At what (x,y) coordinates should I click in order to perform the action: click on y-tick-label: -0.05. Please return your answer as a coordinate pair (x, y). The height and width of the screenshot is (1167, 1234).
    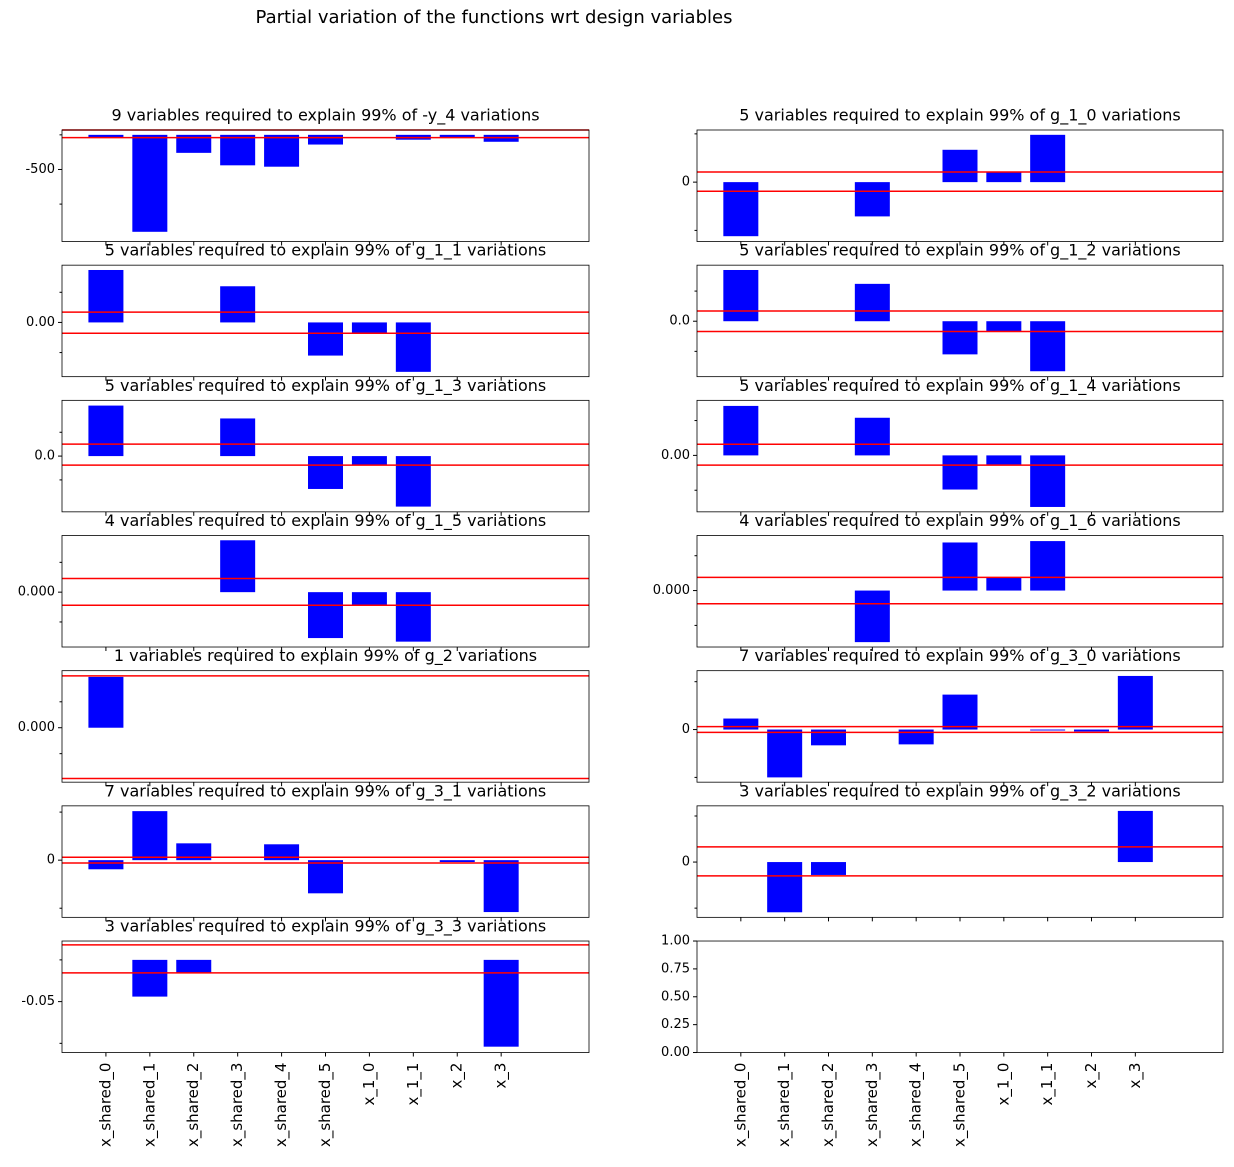
    Looking at the image, I should click on (38, 1001).